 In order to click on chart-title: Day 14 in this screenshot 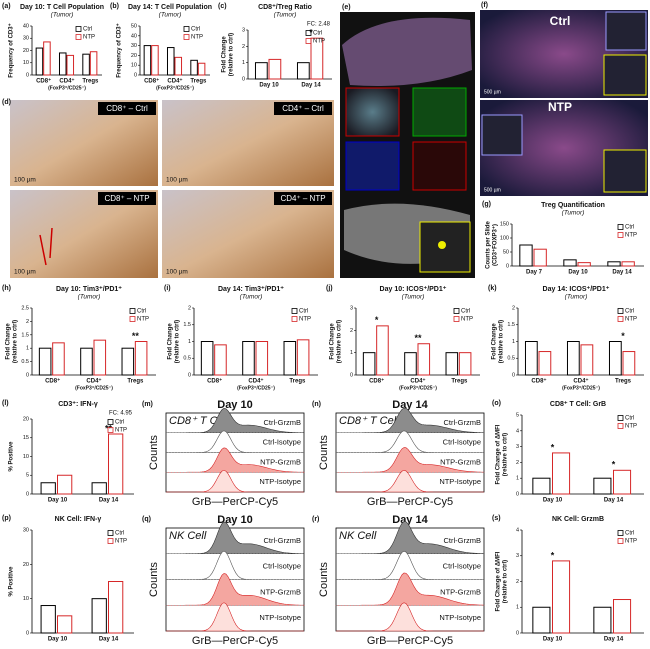, I will do `click(410, 405)`.